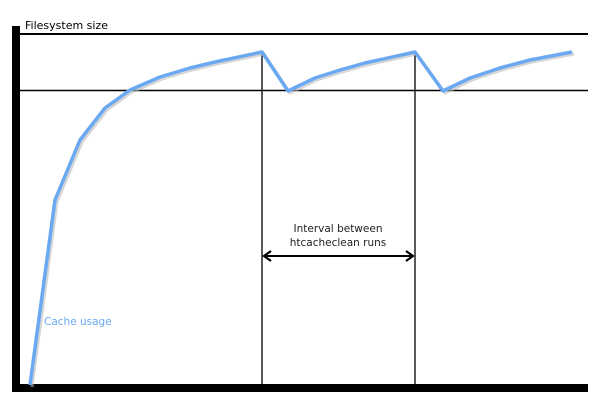  I want to click on y-axis, so click(16, 209).